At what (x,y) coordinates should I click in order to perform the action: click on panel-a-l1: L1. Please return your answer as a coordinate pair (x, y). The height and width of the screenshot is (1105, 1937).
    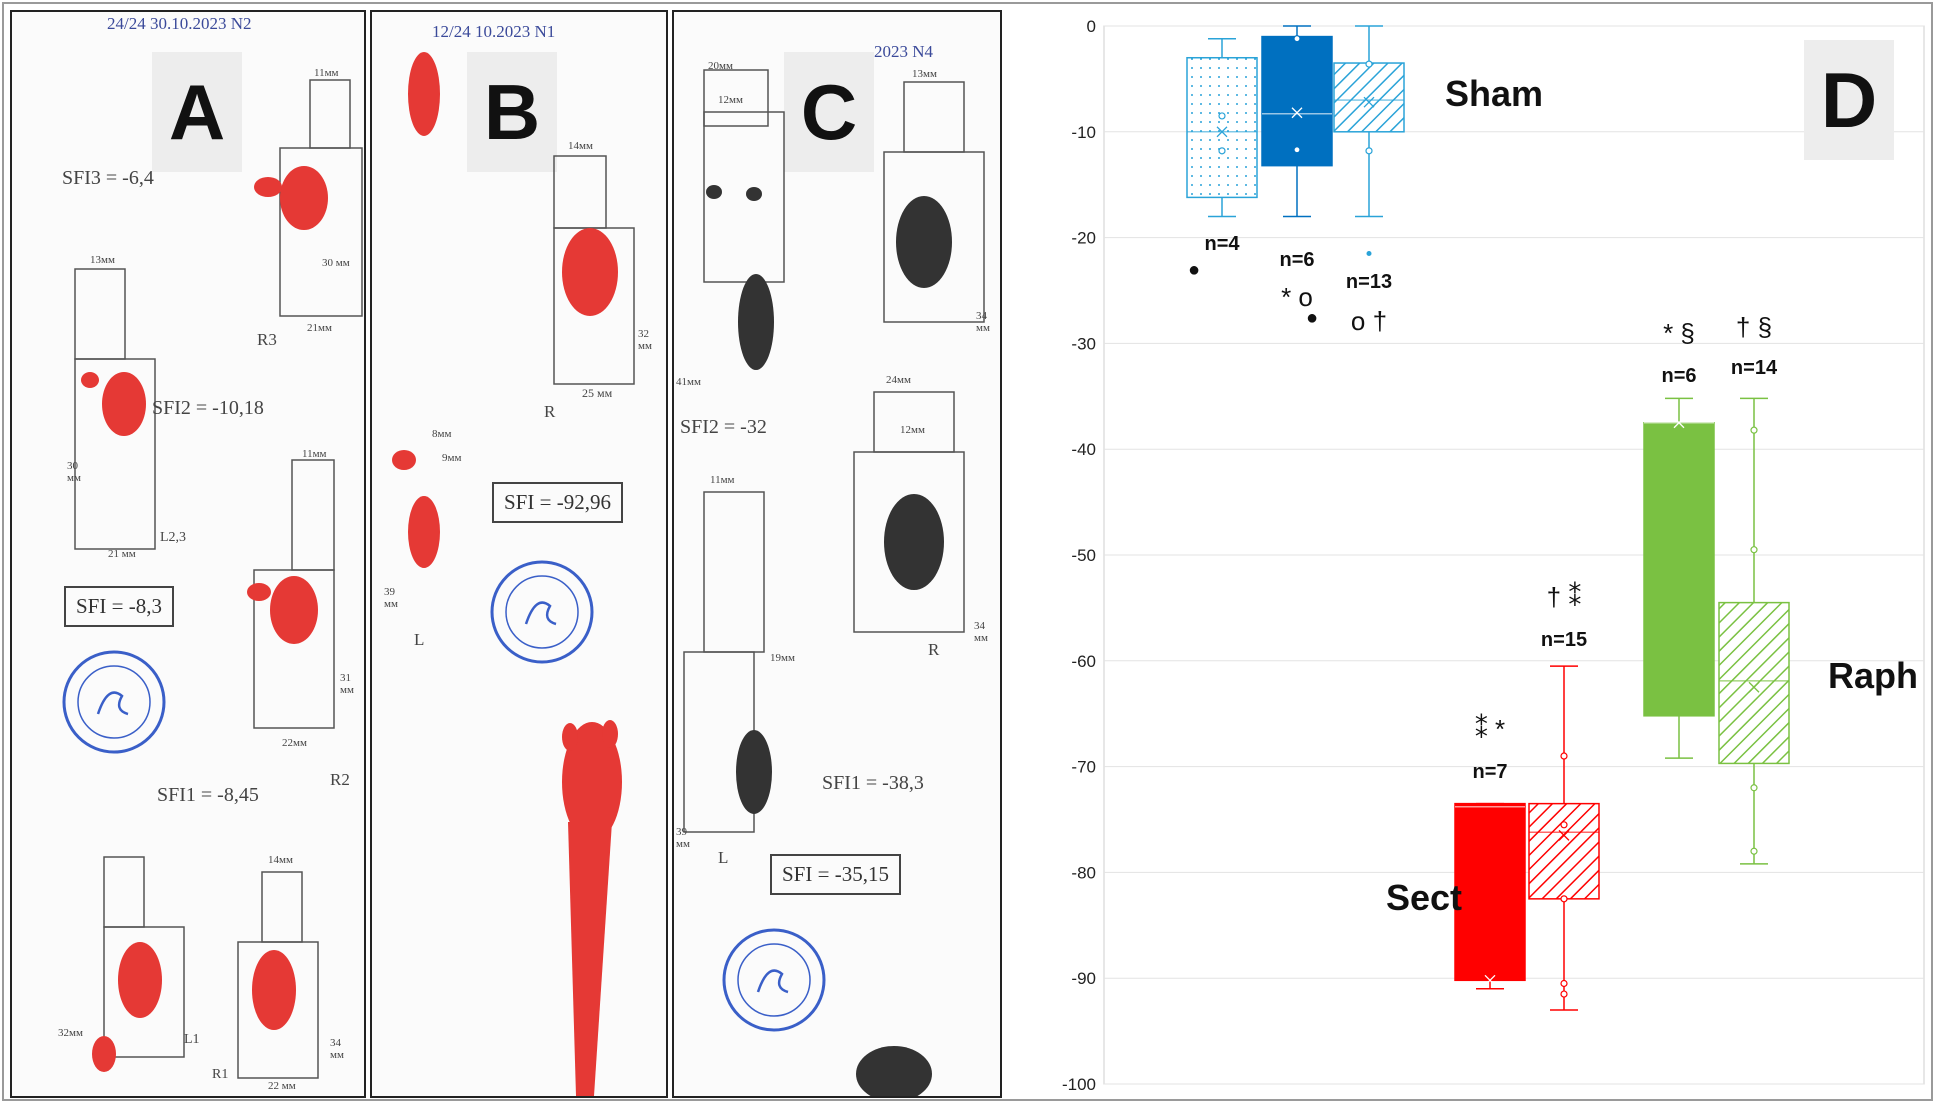
    Looking at the image, I should click on (192, 1039).